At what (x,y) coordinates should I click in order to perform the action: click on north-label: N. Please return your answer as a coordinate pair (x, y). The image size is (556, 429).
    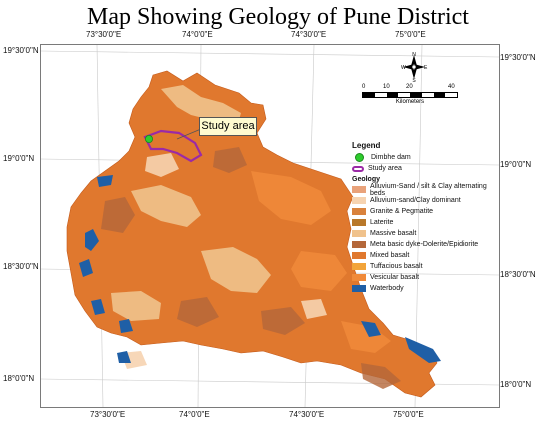
    Looking at the image, I should click on (414, 55).